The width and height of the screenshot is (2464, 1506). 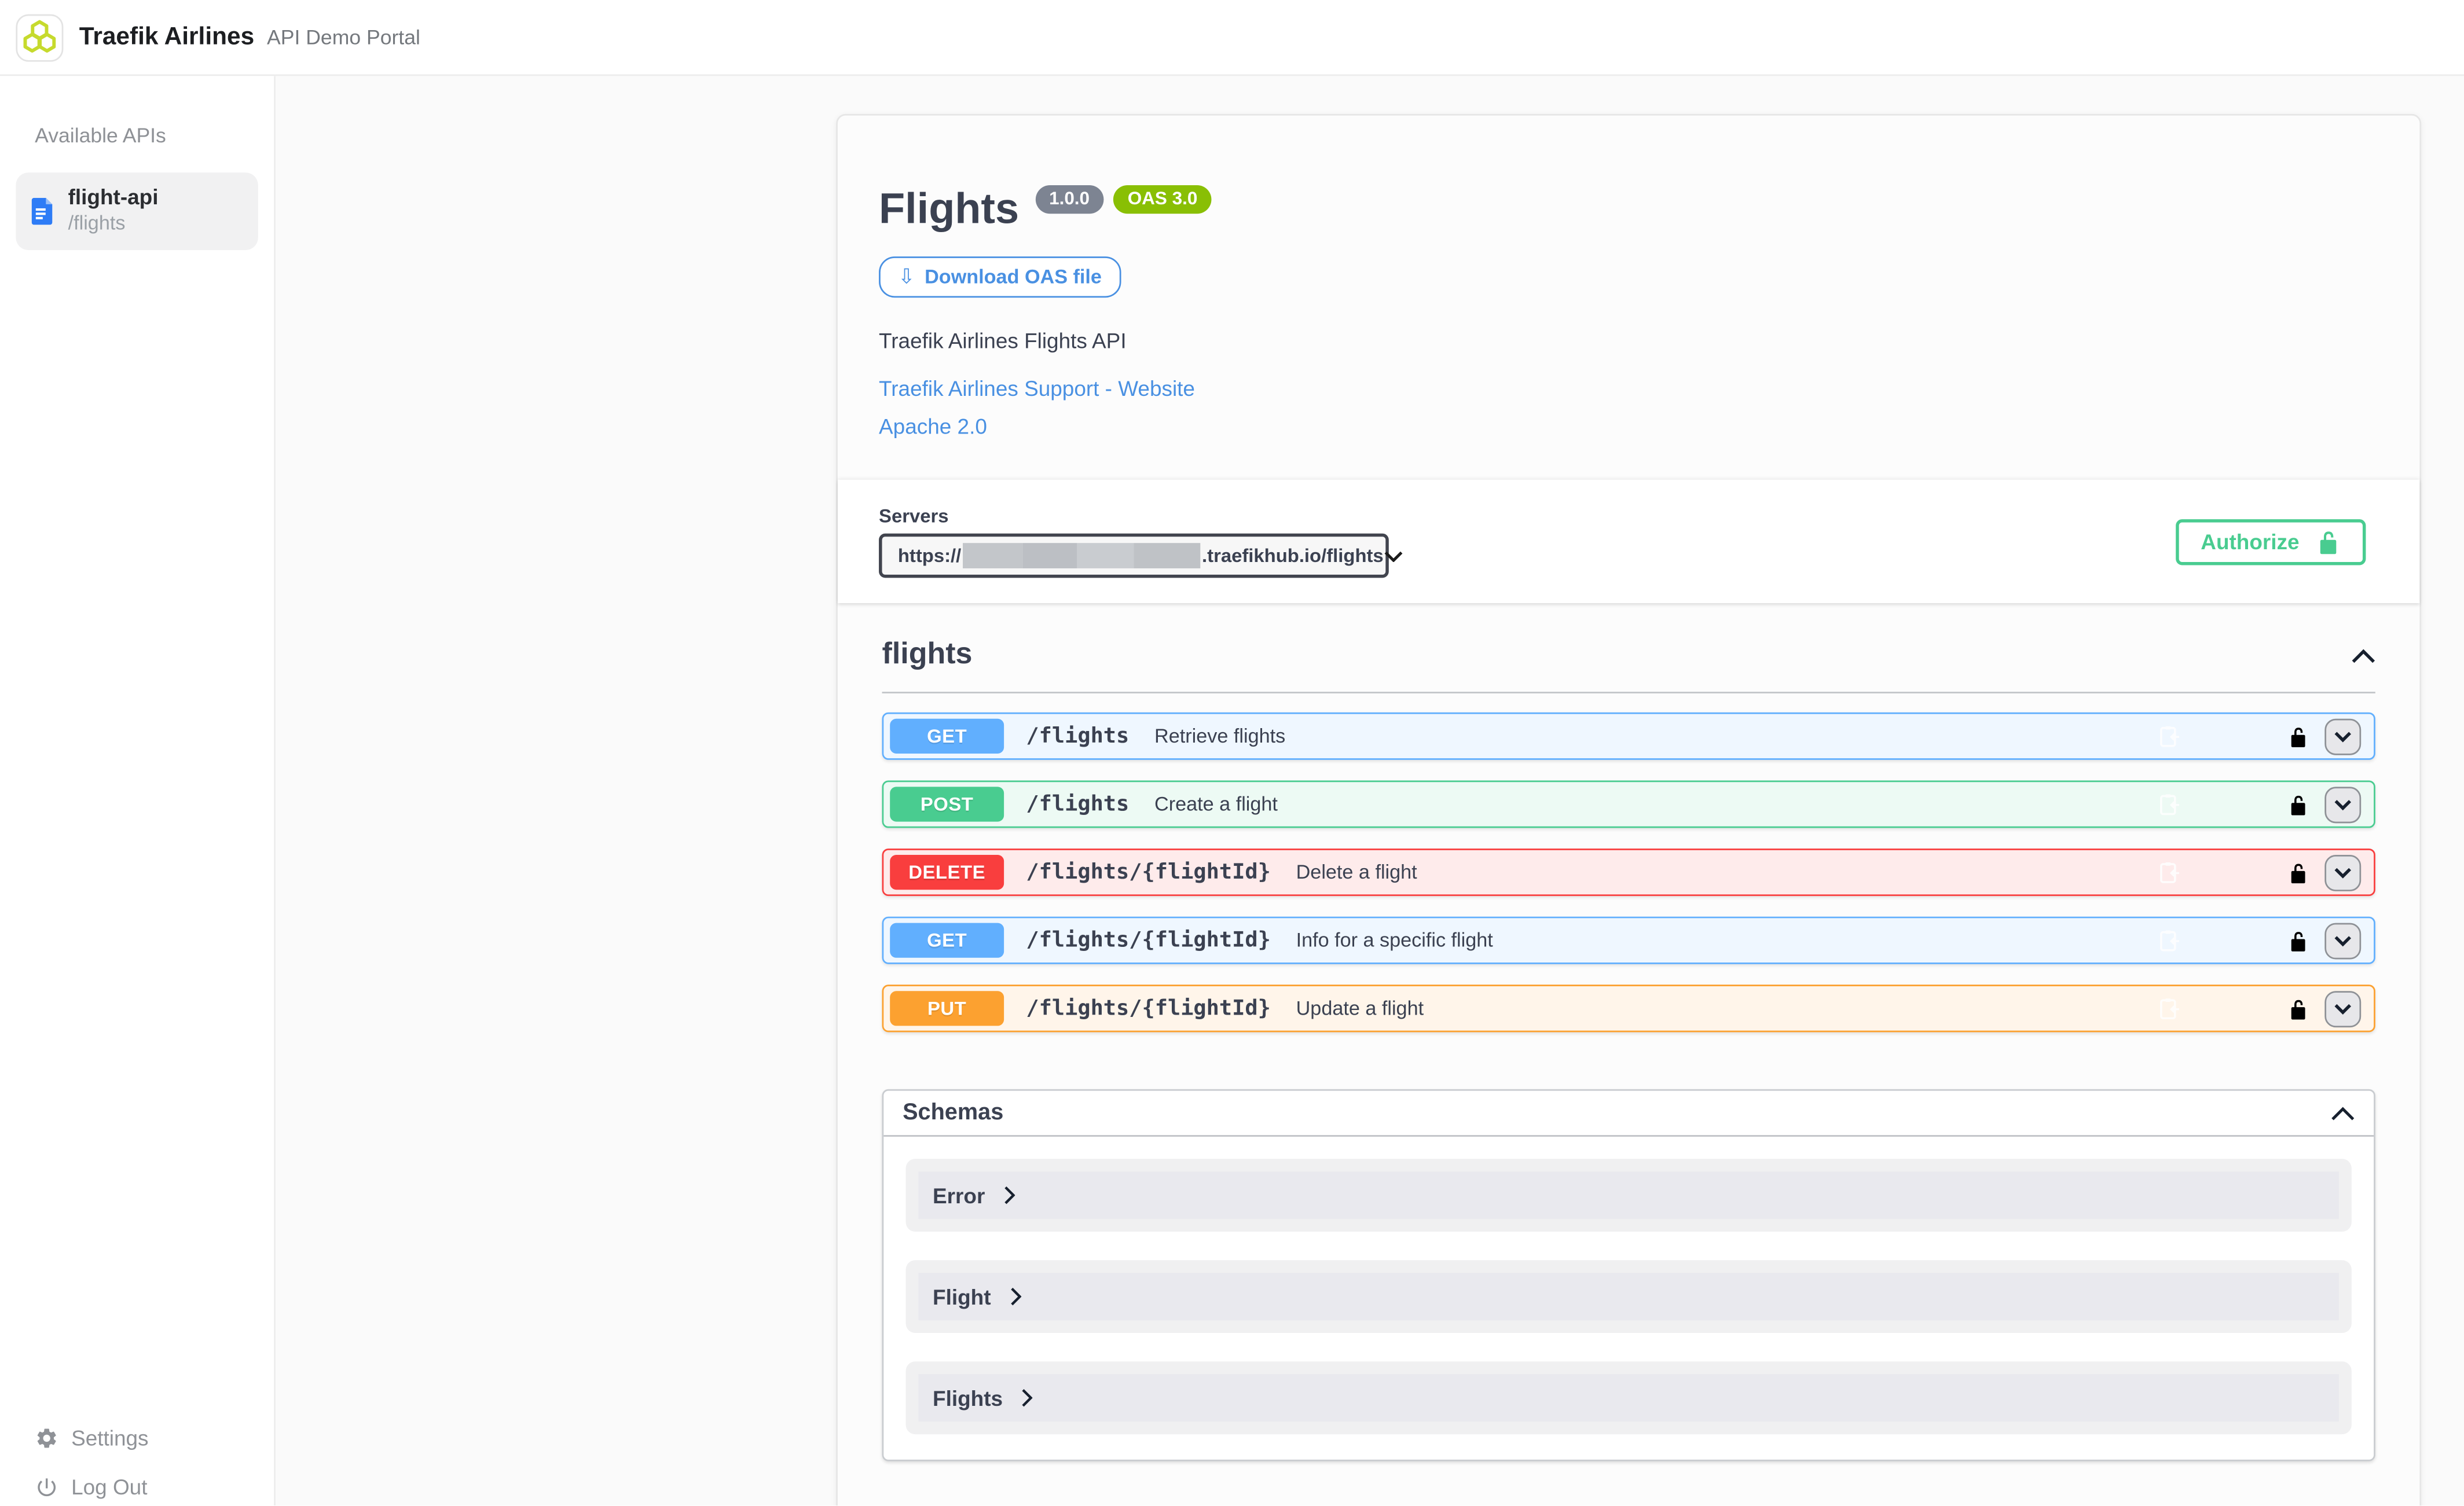 I want to click on sidebar-section-title: Available APIs, so click(x=100, y=135).